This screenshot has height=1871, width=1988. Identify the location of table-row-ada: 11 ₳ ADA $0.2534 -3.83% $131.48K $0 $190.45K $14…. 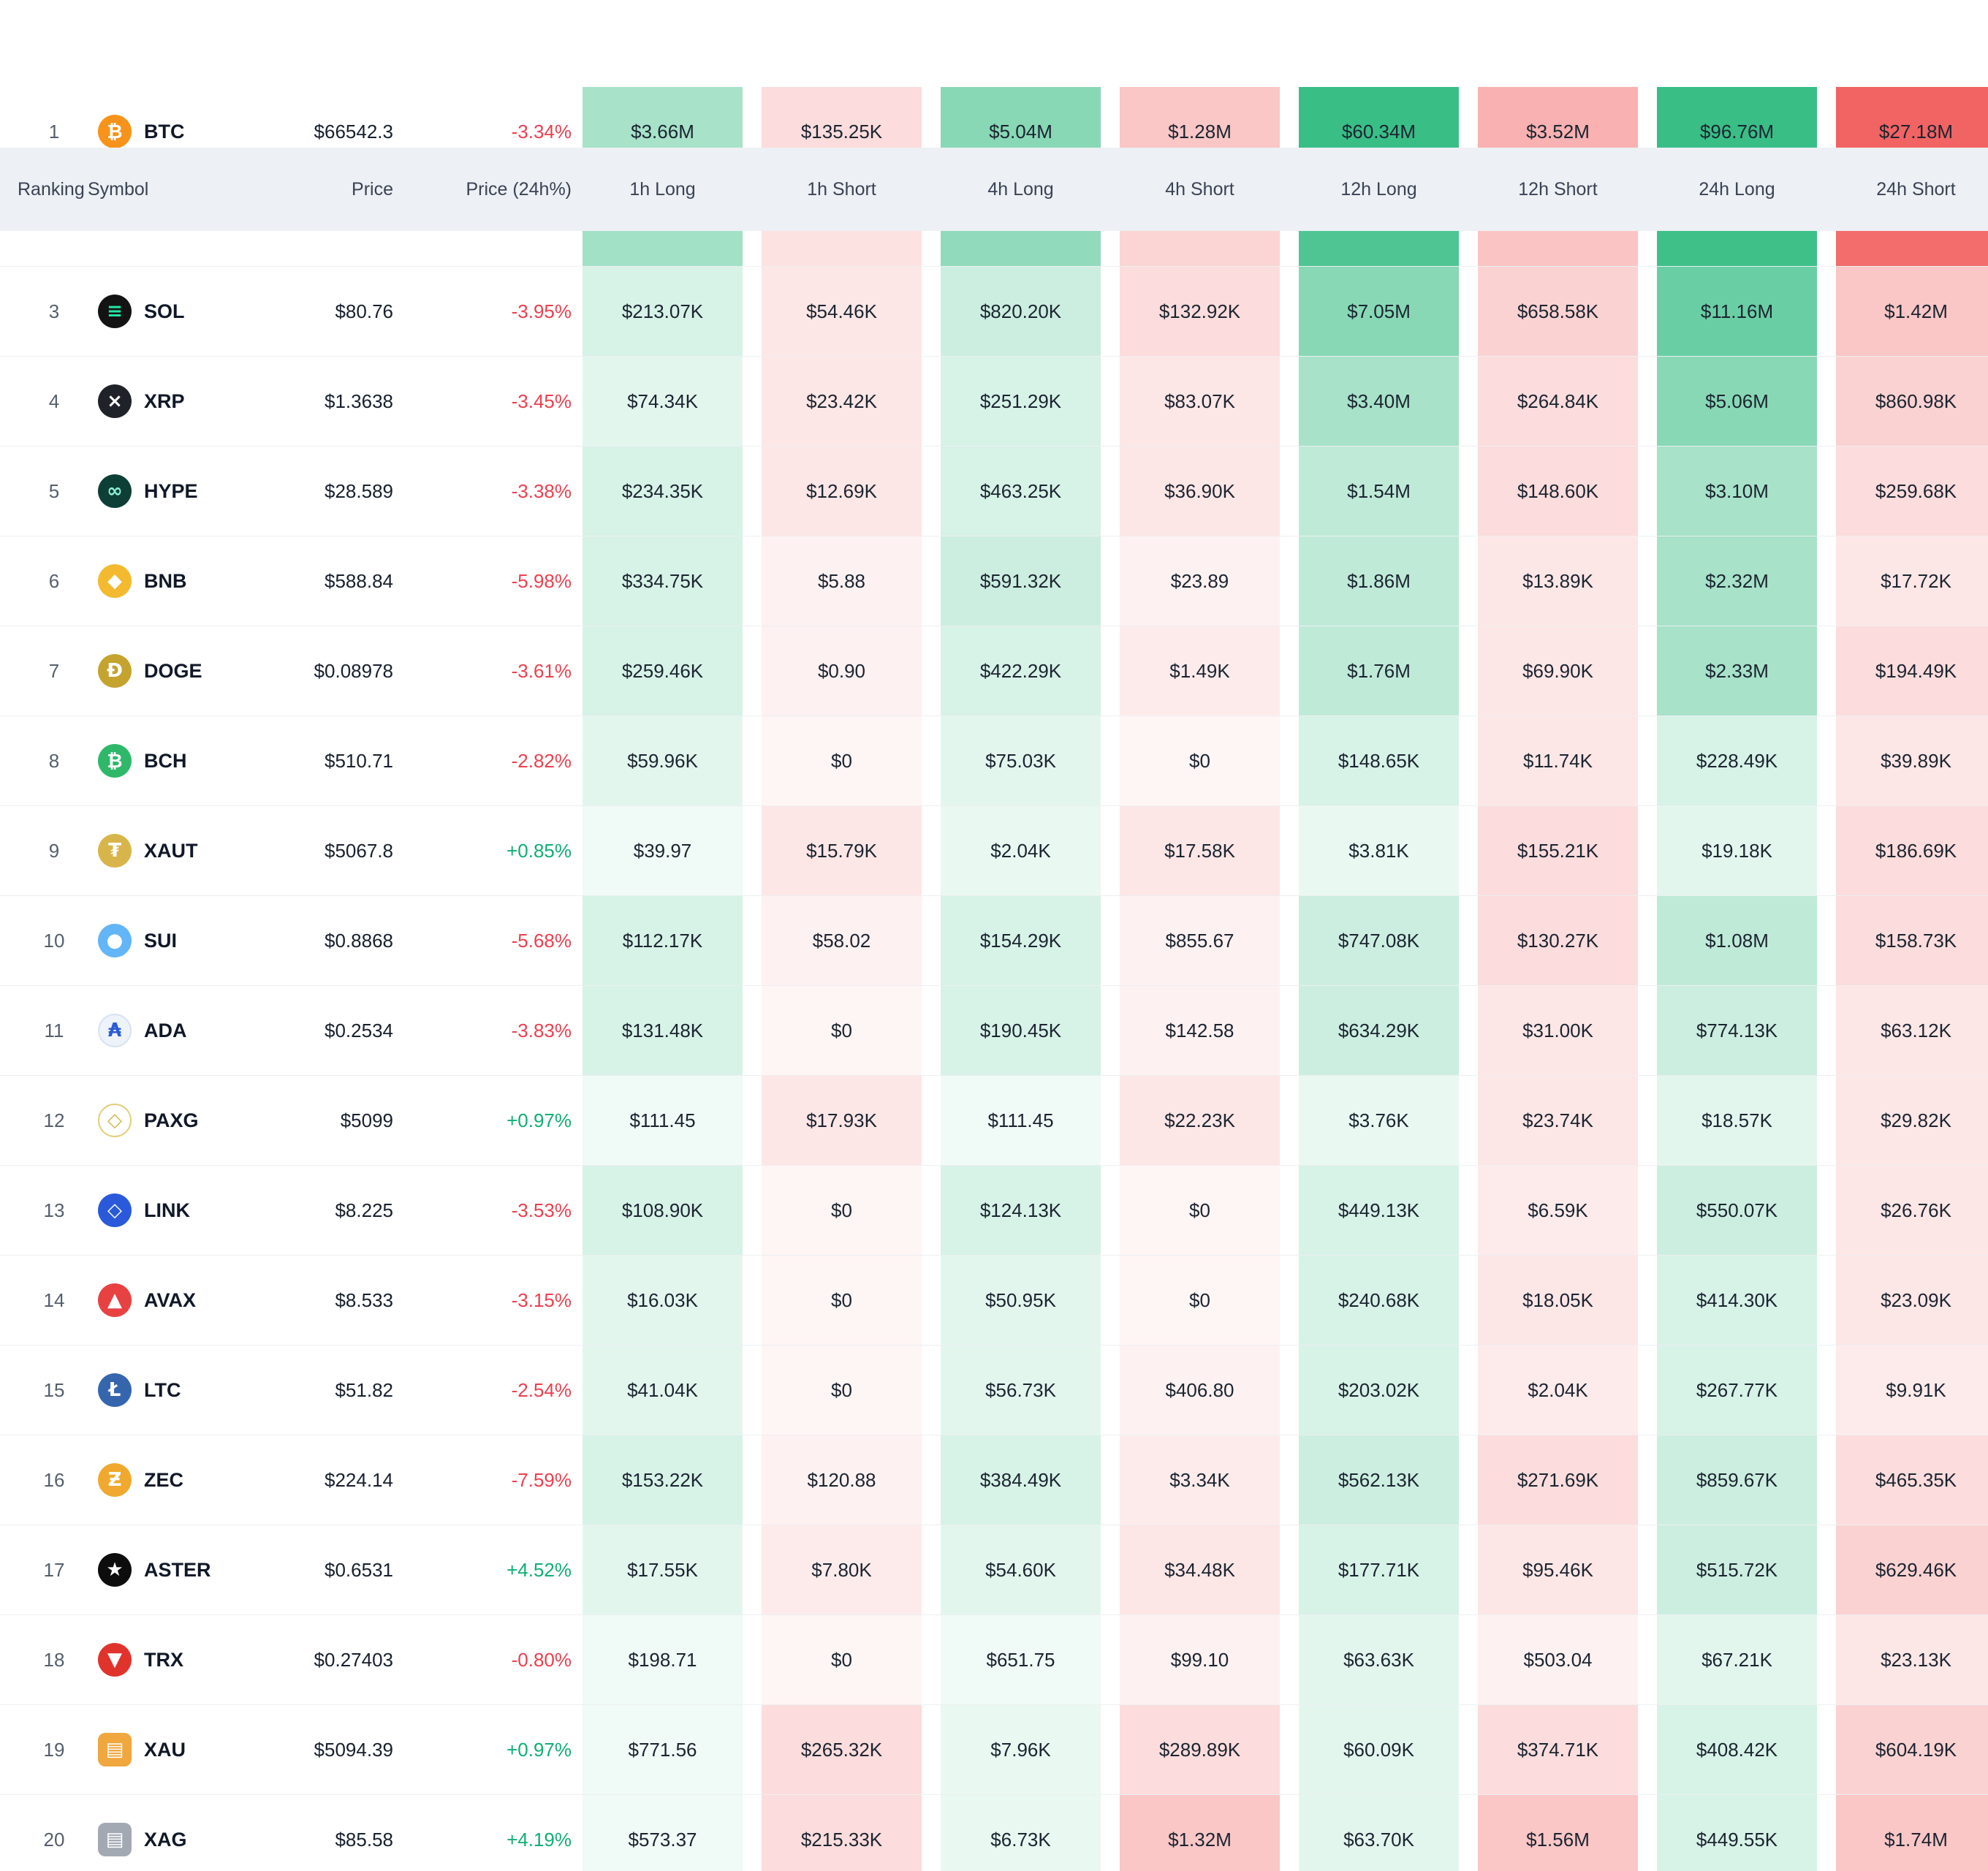
(994, 1031).